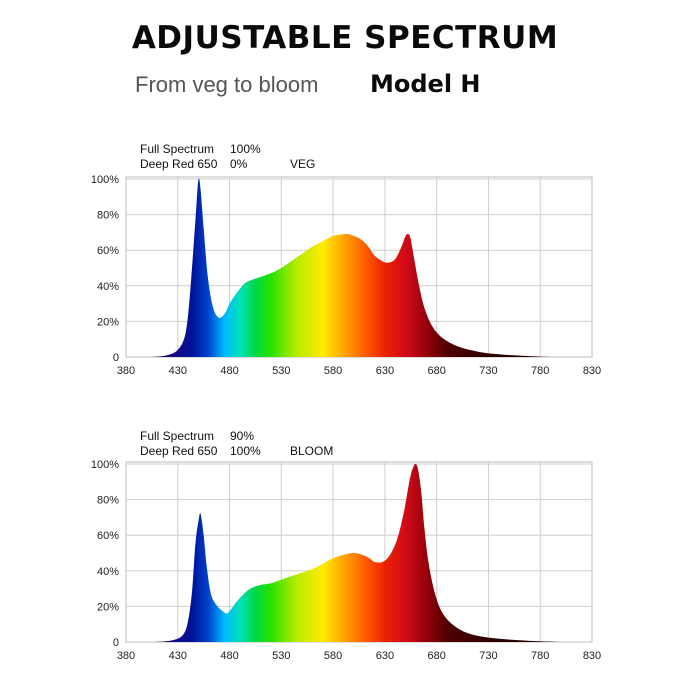  I want to click on page-title: ADJUSTABLE SPECTRUM, so click(345, 38).